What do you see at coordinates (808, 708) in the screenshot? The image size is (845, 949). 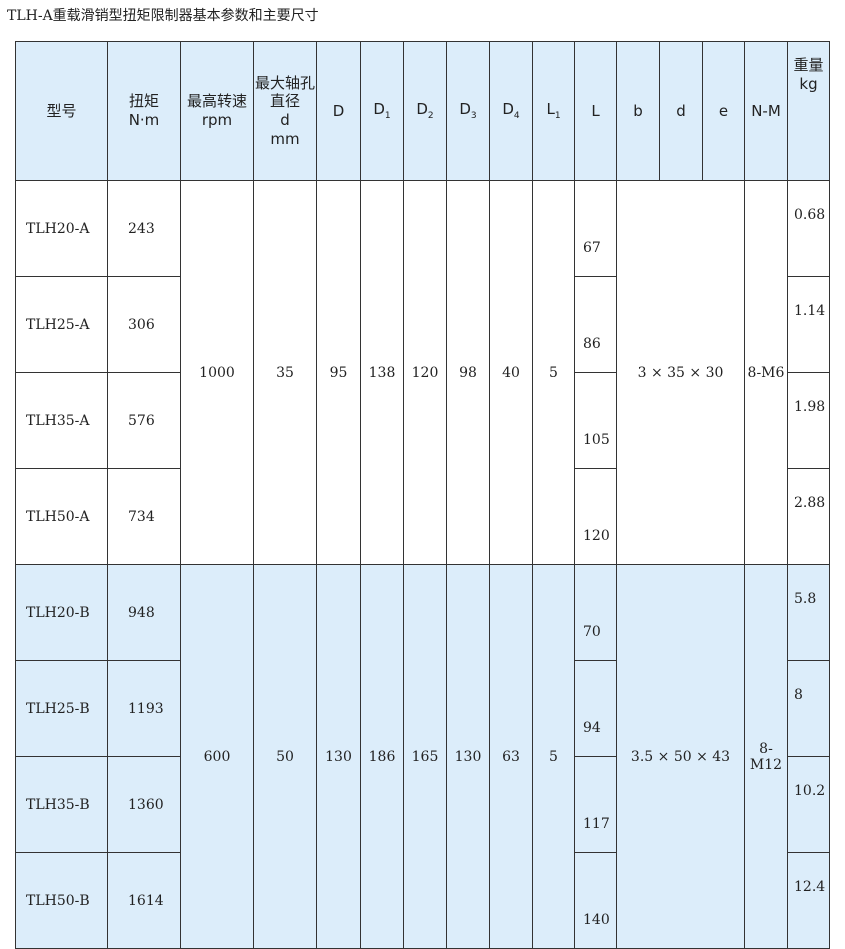 I see `weight-cell: 8` at bounding box center [808, 708].